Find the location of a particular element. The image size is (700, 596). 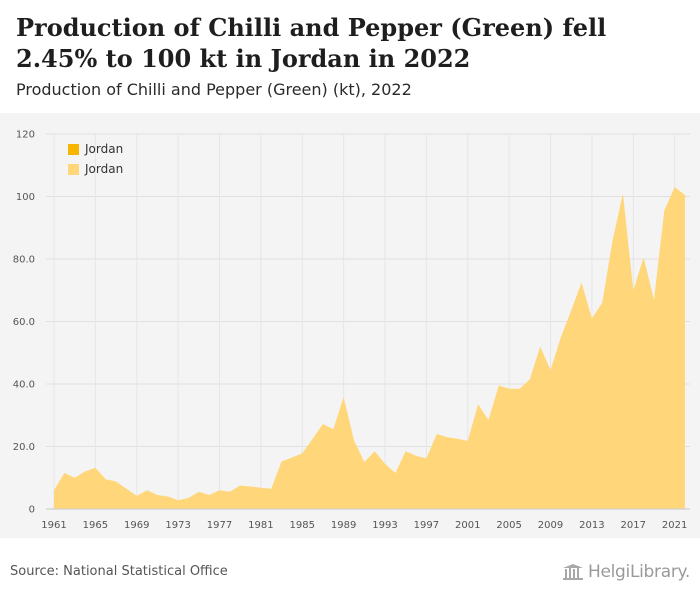

legend-label-2: Jordan is located at coordinates (104, 169).